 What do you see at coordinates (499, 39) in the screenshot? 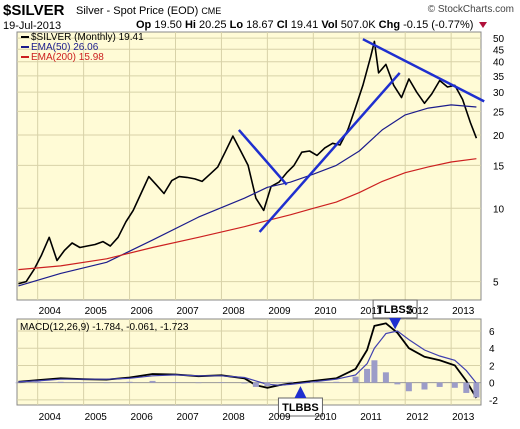
I see `price-y-tick-label: 50` at bounding box center [499, 39].